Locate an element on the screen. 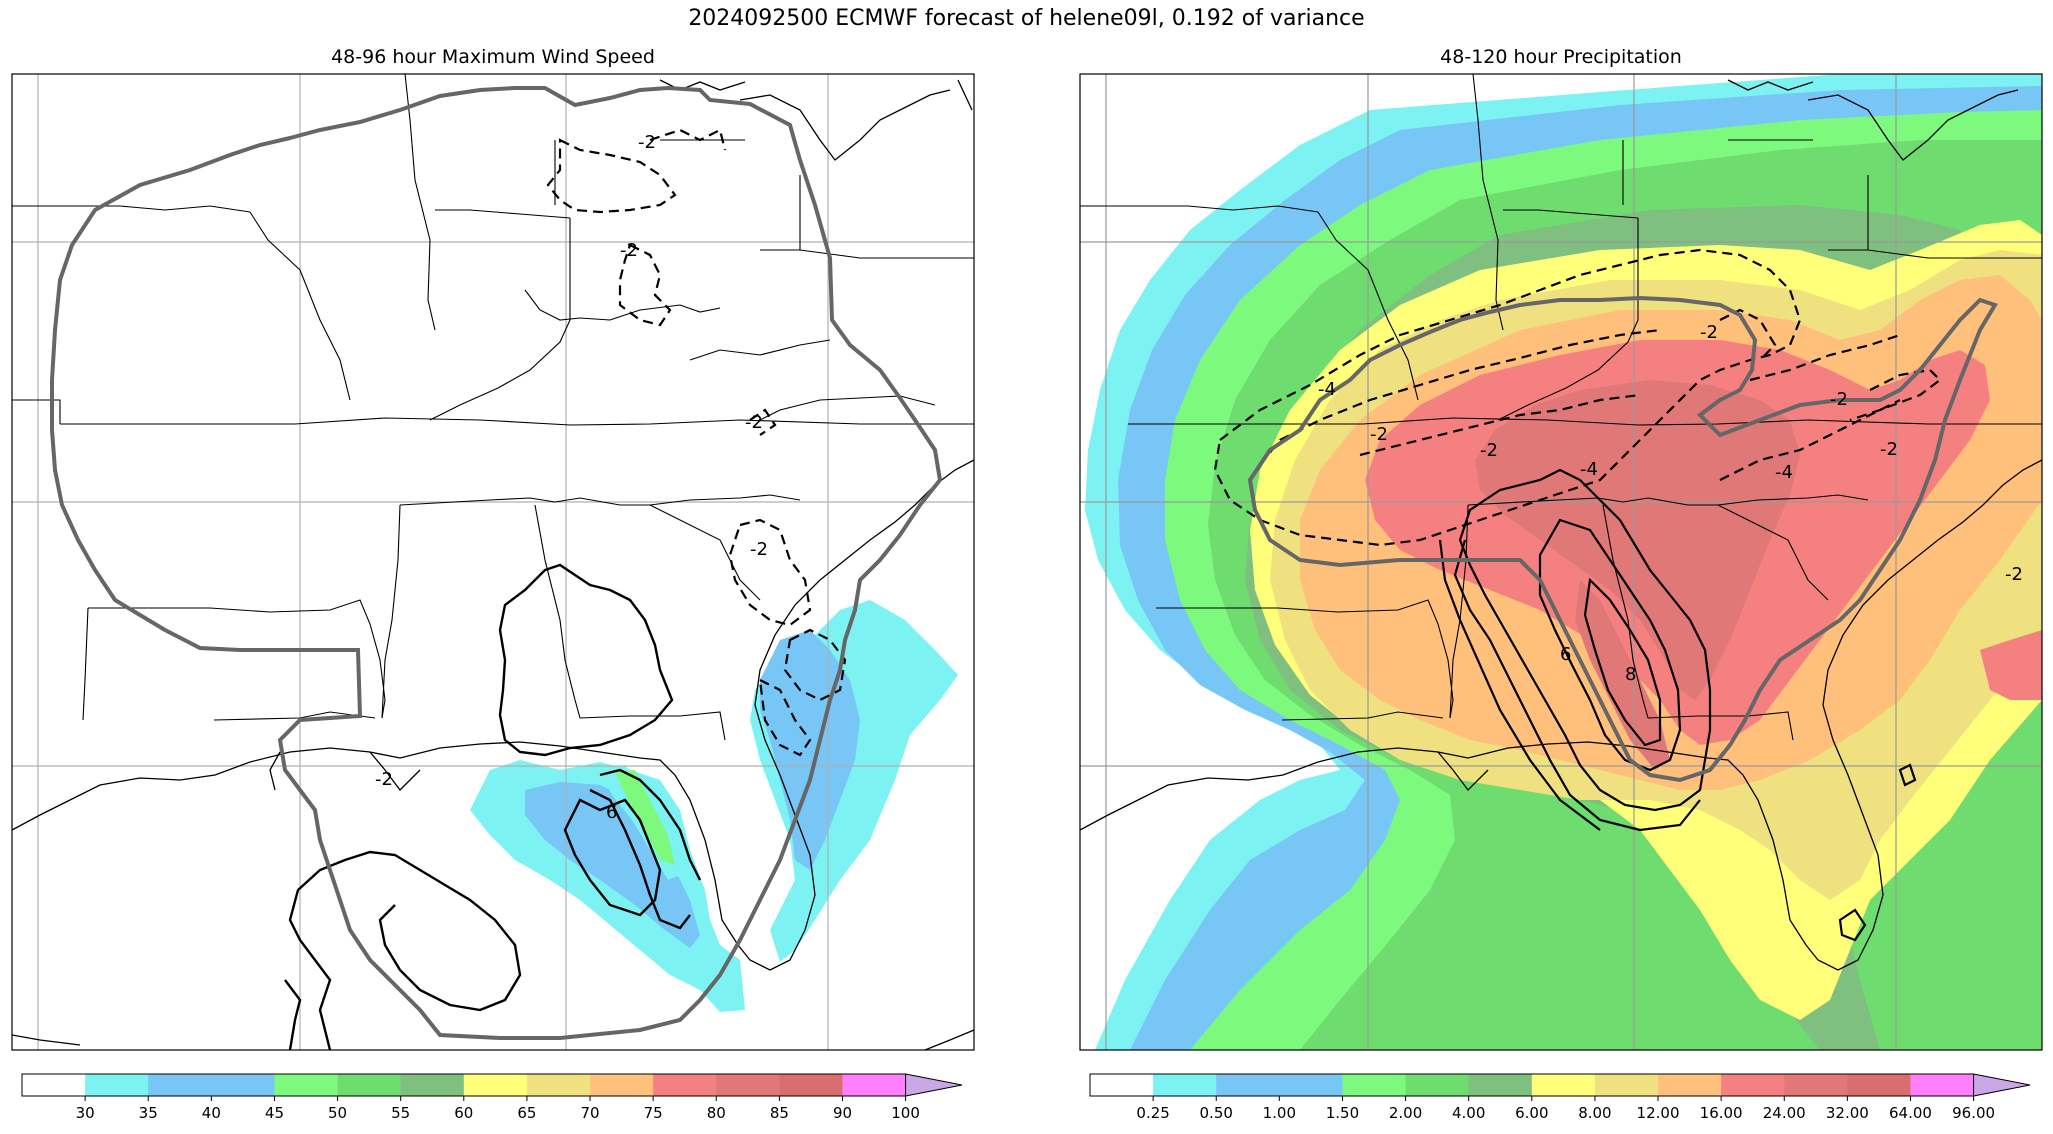 The height and width of the screenshot is (1134, 2053). colorbar-tick-label: 65 is located at coordinates (526, 1113).